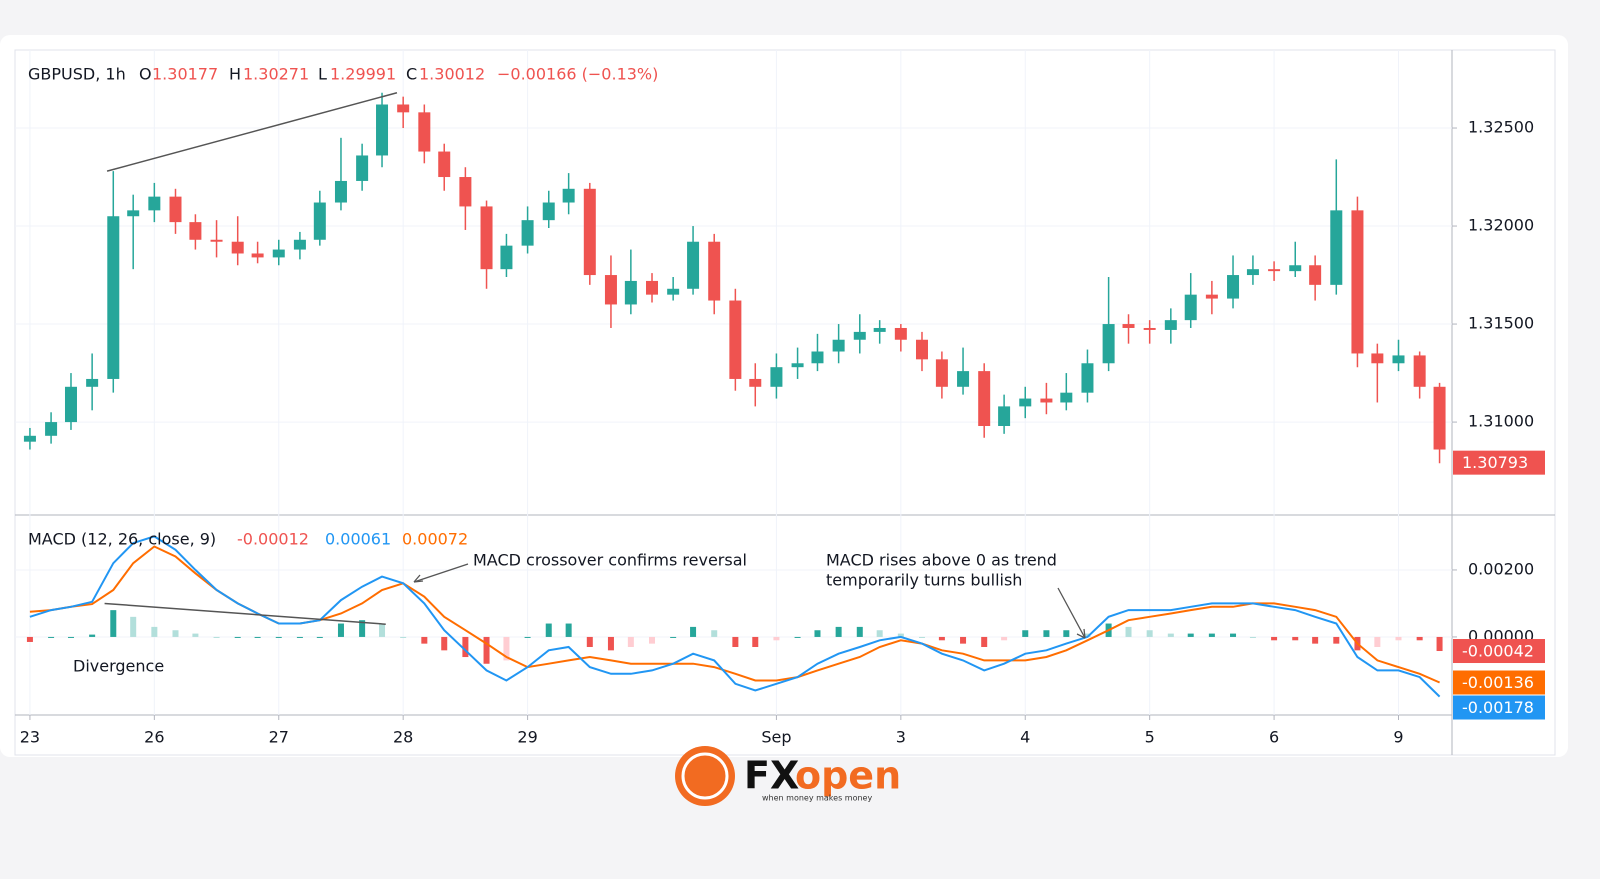 The height and width of the screenshot is (879, 1600). Describe the element at coordinates (358, 539) in the screenshot. I see `legend-value: 0.00061` at that location.